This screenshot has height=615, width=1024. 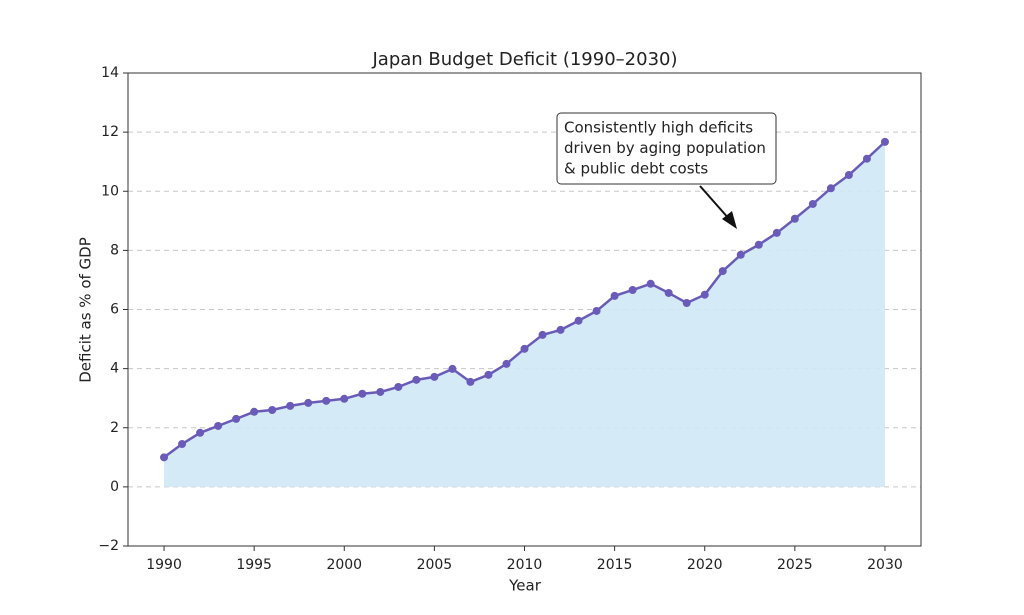 What do you see at coordinates (114, 369) in the screenshot?
I see `y-tick-label: 4` at bounding box center [114, 369].